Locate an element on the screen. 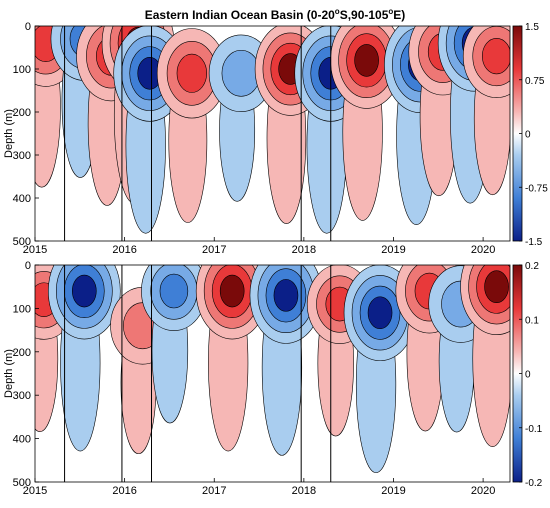 The image size is (550, 508). colorbar-tick-label: 1.5 is located at coordinates (532, 27).